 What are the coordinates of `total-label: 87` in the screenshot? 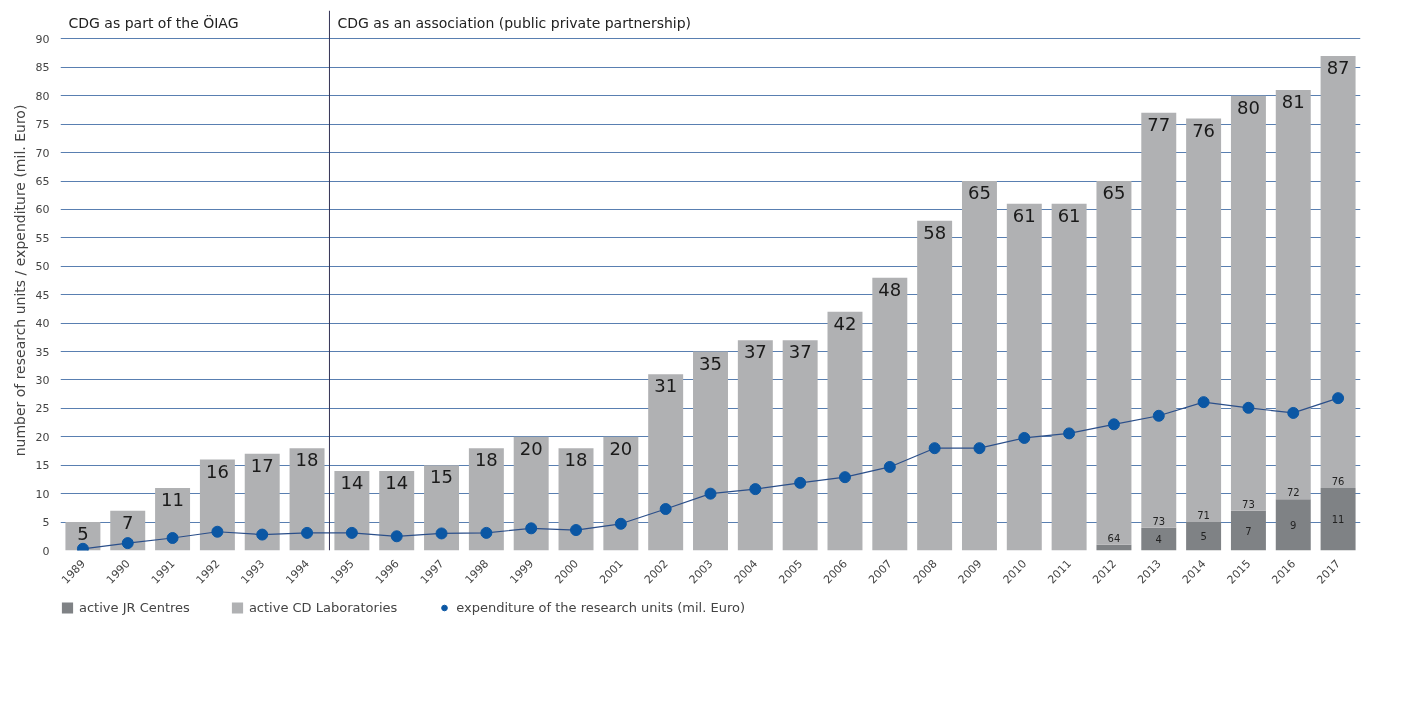 It's located at (1338, 67).